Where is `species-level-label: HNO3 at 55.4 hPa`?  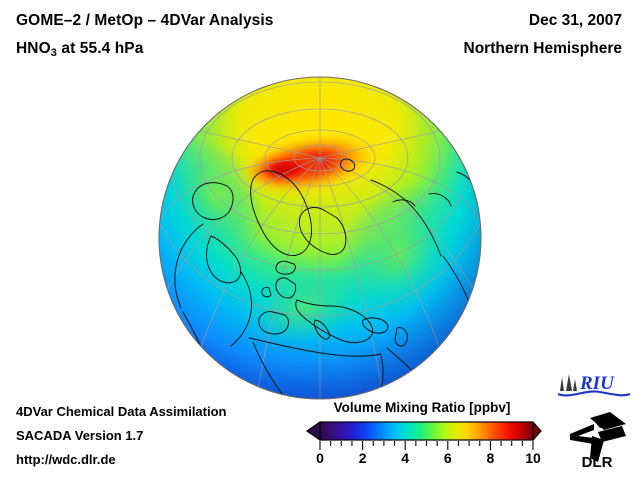 species-level-label: HNO3 at 55.4 hPa is located at coordinates (79, 49).